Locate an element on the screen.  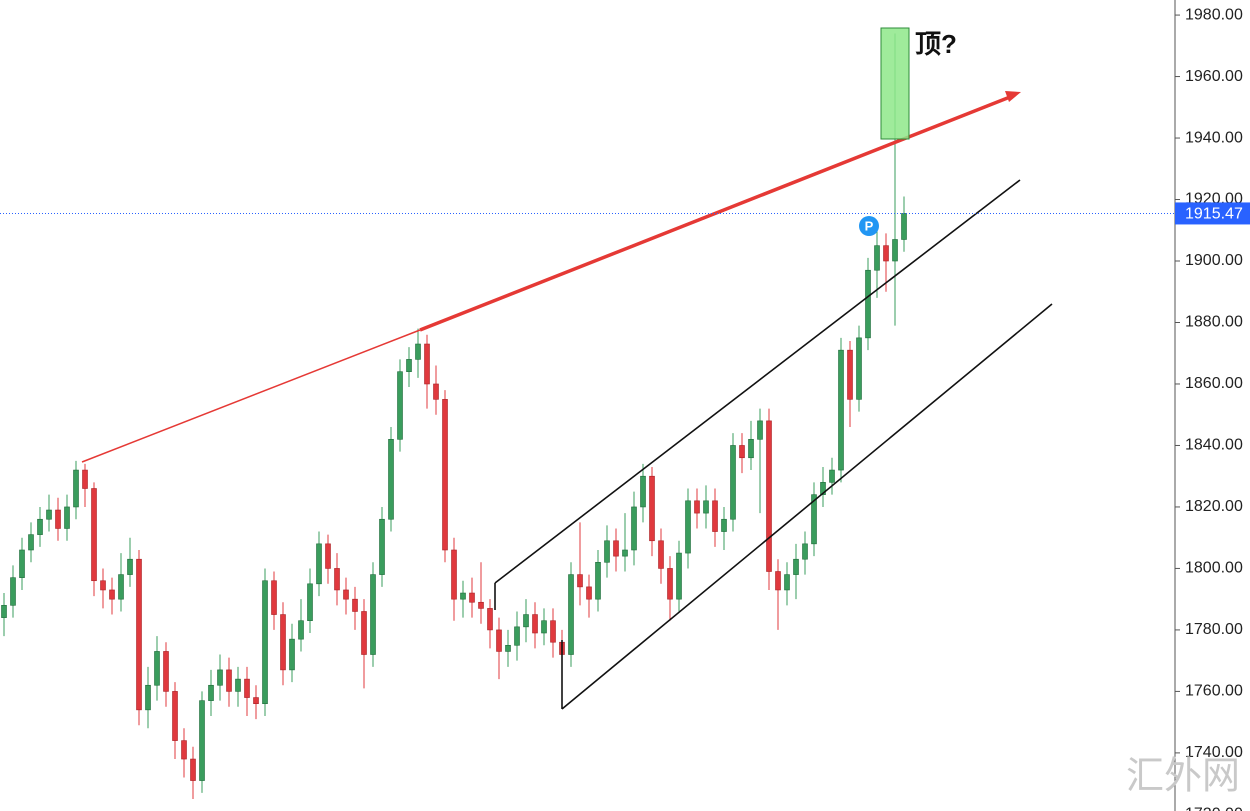
y-tick-label: 1740.00 is located at coordinates (1214, 752).